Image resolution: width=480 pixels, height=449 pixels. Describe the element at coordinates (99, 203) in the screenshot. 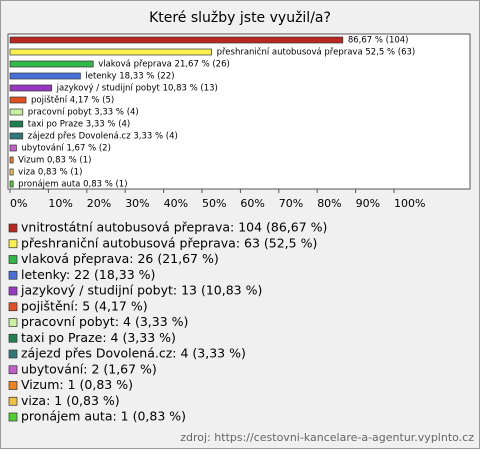

I see `x-tick-label: 20%` at that location.